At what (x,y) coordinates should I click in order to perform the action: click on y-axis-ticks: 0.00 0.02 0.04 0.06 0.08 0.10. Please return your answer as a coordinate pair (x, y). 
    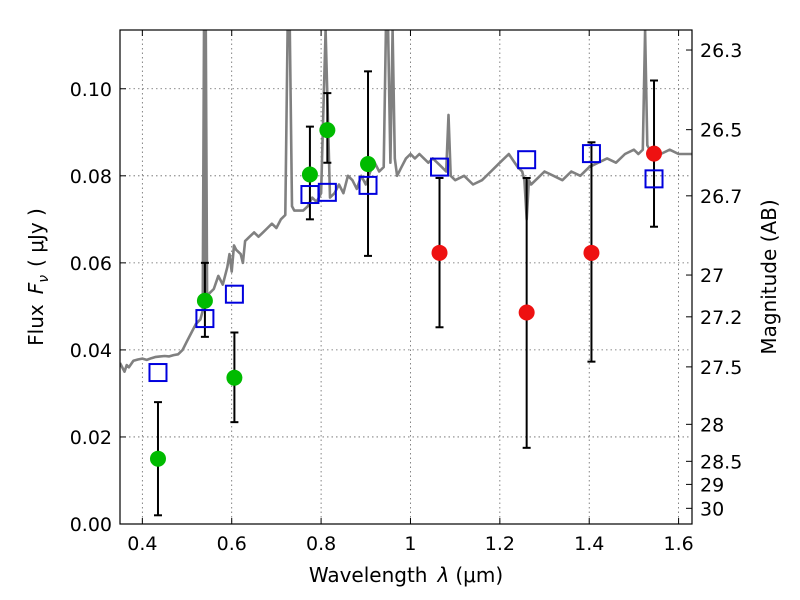
    Looking at the image, I should click on (98, 307).